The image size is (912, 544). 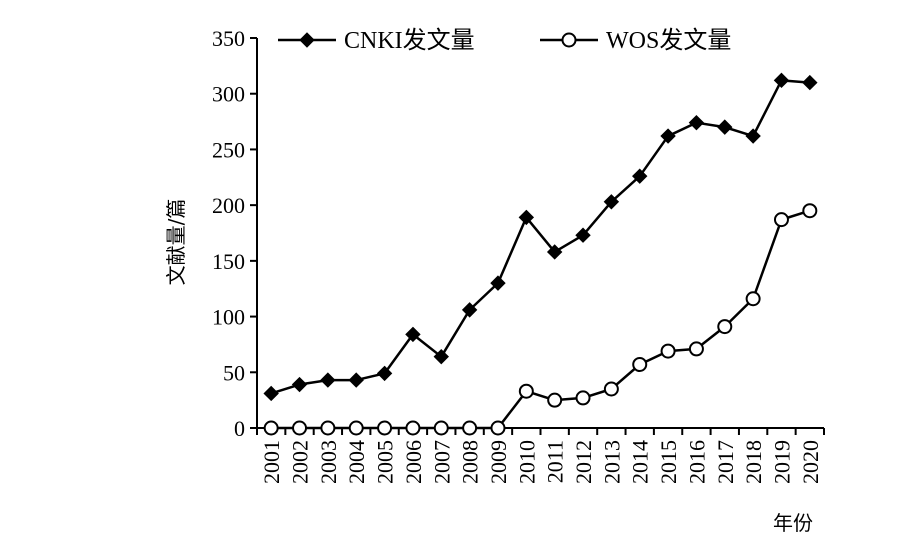 What do you see at coordinates (526, 462) in the screenshot?
I see `x-tick-label: 2010` at bounding box center [526, 462].